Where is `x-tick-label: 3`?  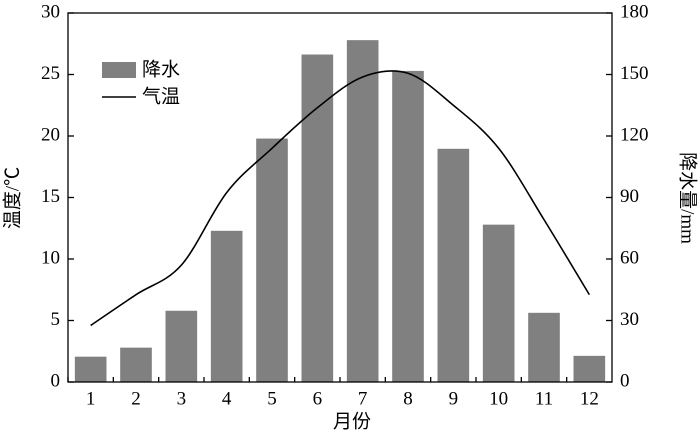 x-tick-label: 3 is located at coordinates (182, 398).